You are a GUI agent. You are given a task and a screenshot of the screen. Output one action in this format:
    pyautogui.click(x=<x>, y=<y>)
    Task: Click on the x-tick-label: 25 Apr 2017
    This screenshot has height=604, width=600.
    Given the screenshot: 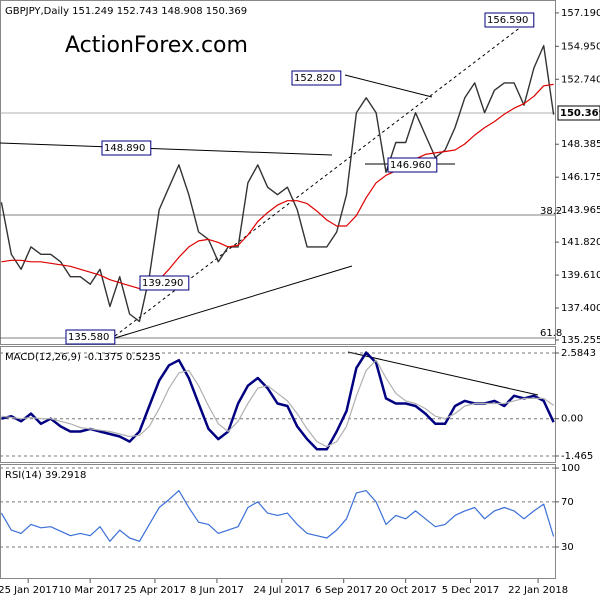 What is the action you would take?
    pyautogui.click(x=155, y=590)
    